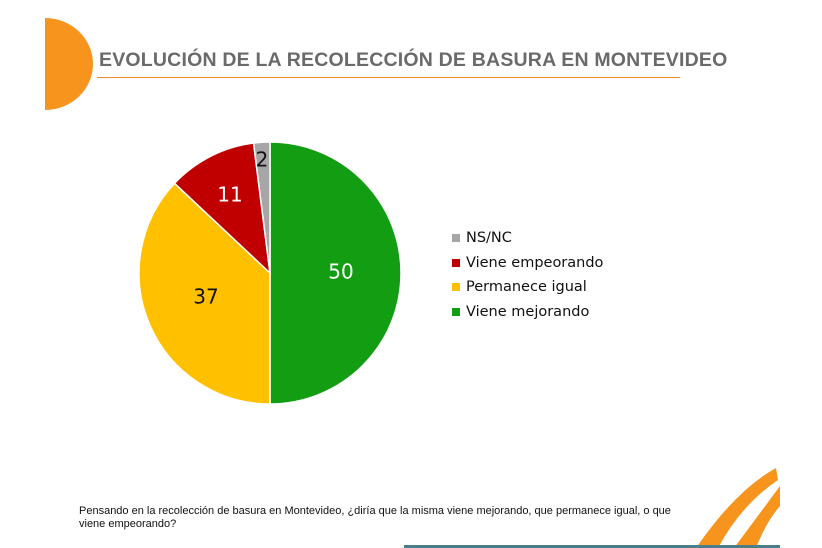  I want to click on orange-swoosh-decoration, so click(738, 508).